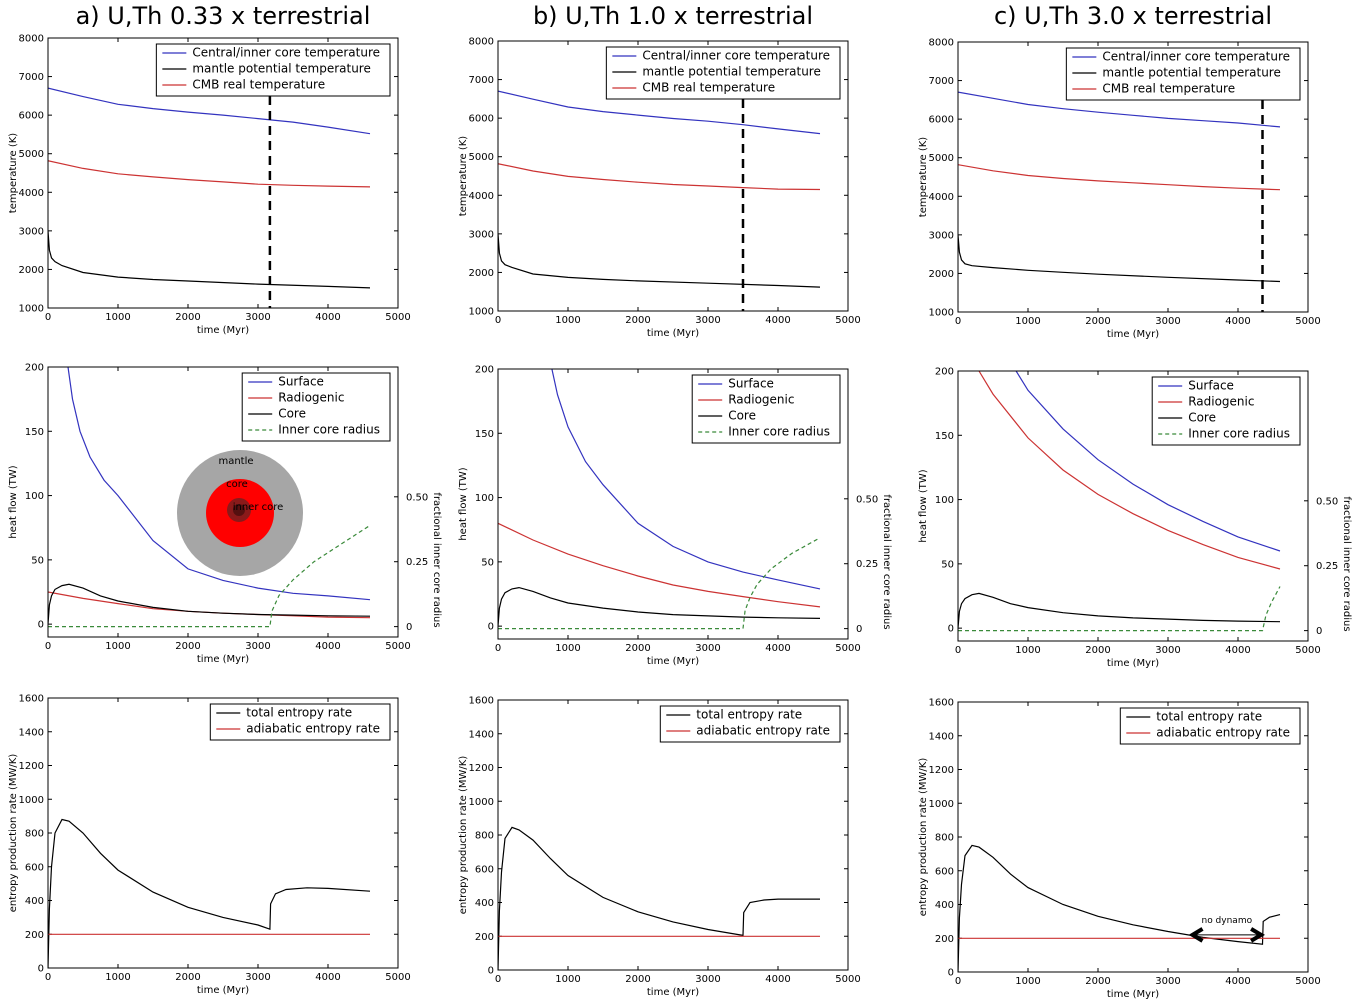 The image size is (1369, 1003). Describe the element at coordinates (1196, 935) in the screenshot. I see `arrow-head` at that location.